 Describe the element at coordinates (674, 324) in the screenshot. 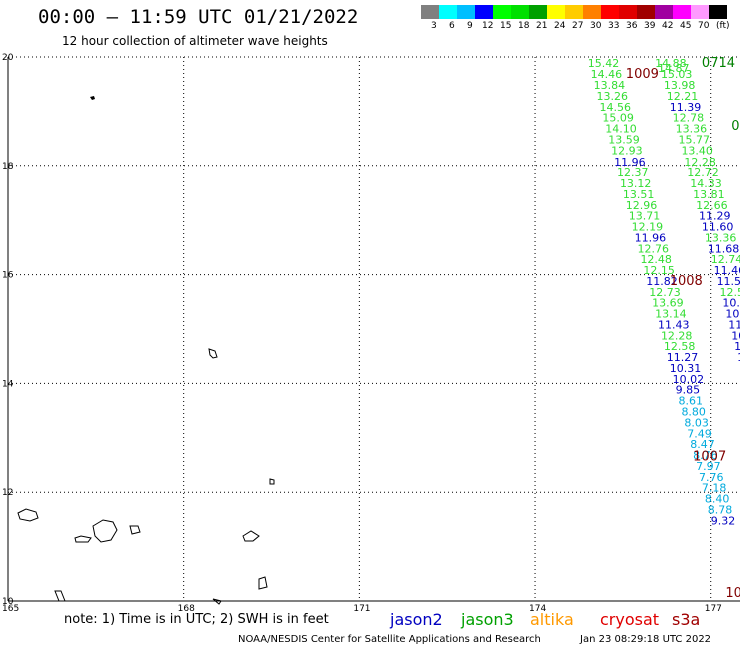

I see `wave-height-label: 11.43` at that location.